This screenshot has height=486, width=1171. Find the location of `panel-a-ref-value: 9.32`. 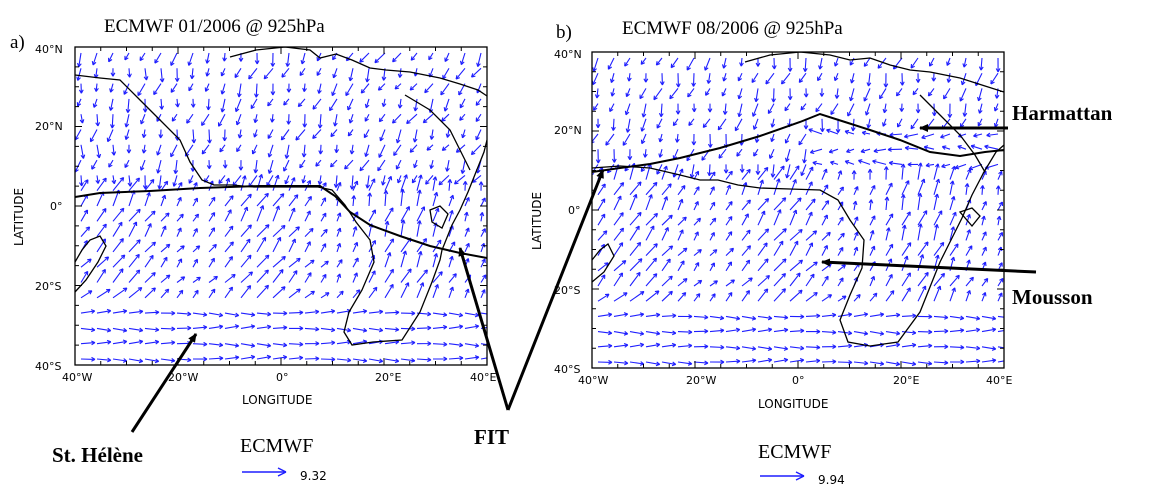

panel-a-ref-value: 9.32 is located at coordinates (313, 476).